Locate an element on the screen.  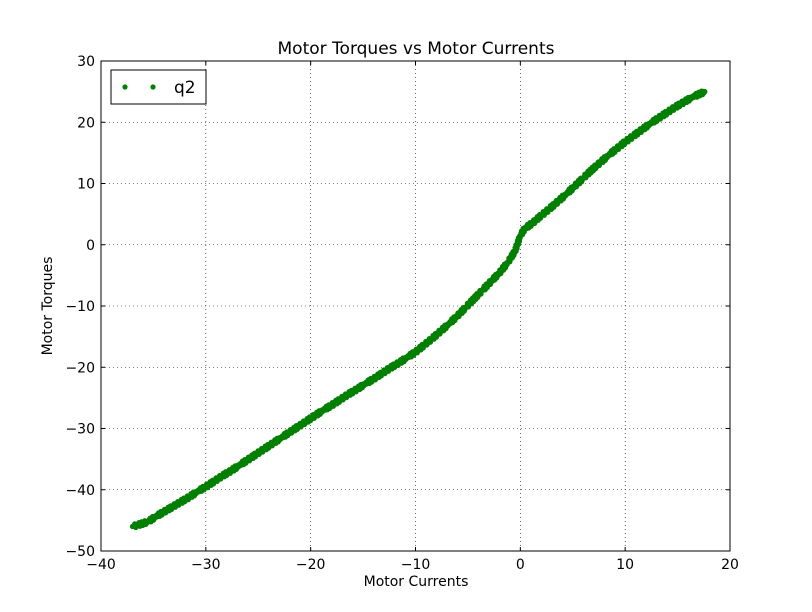
x-tick-label: 10 is located at coordinates (625, 565).